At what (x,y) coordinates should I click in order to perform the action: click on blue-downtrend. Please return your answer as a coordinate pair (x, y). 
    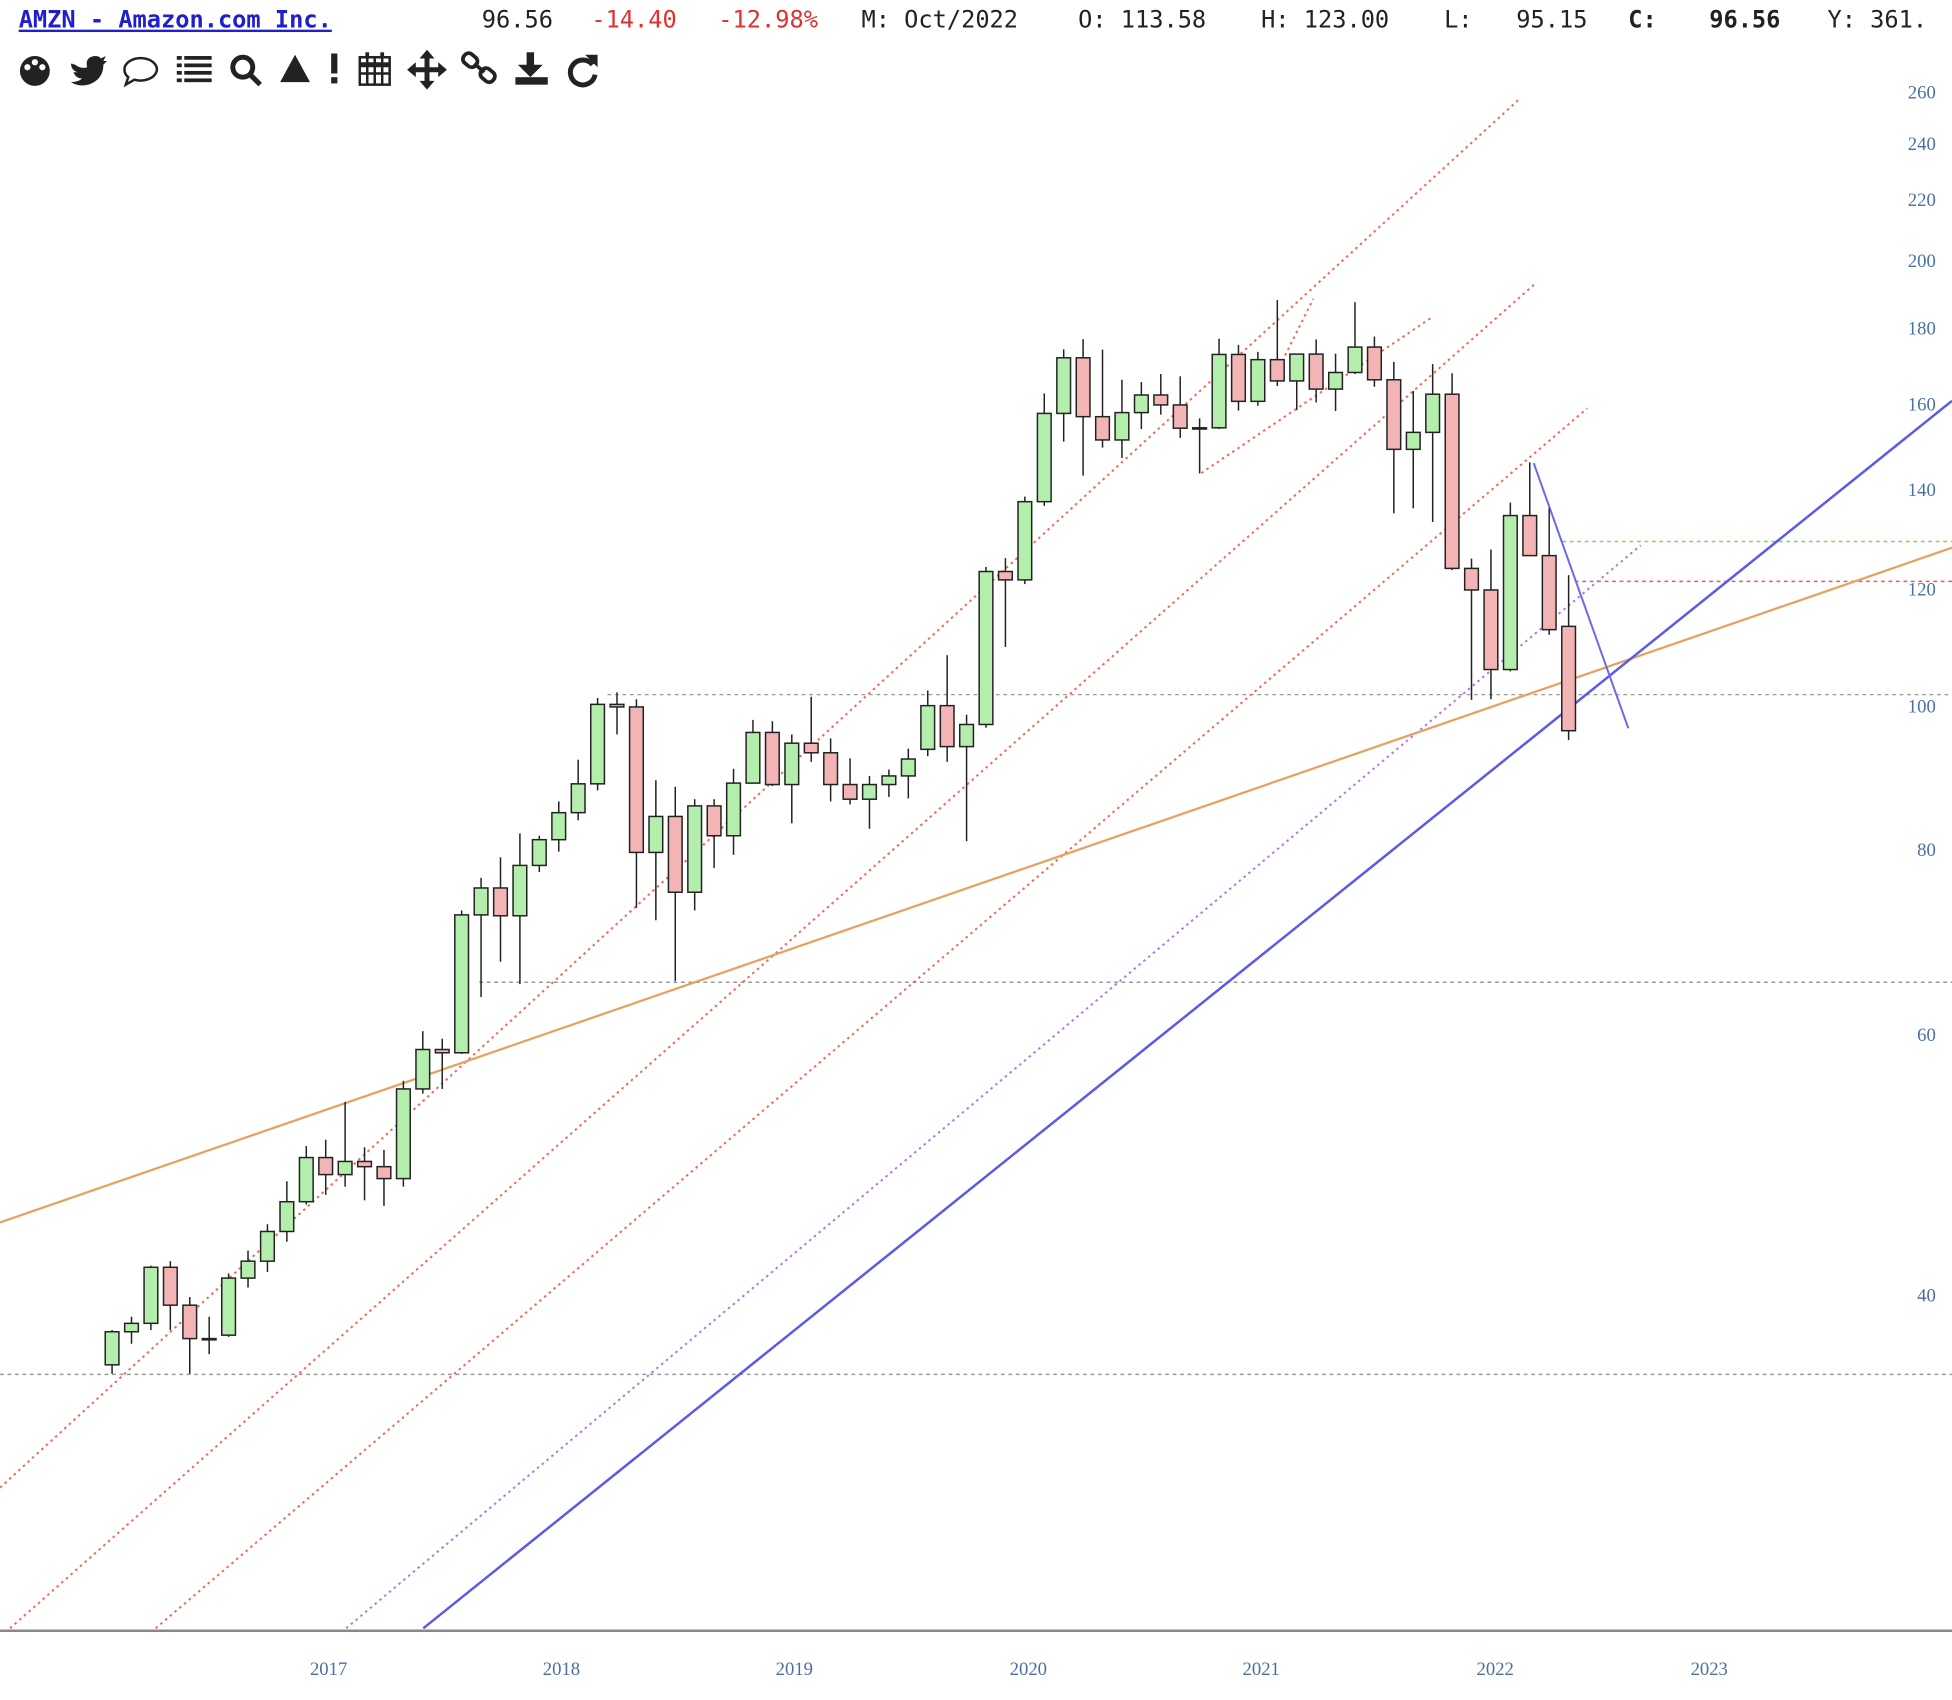
    Looking at the image, I should click on (1581, 595).